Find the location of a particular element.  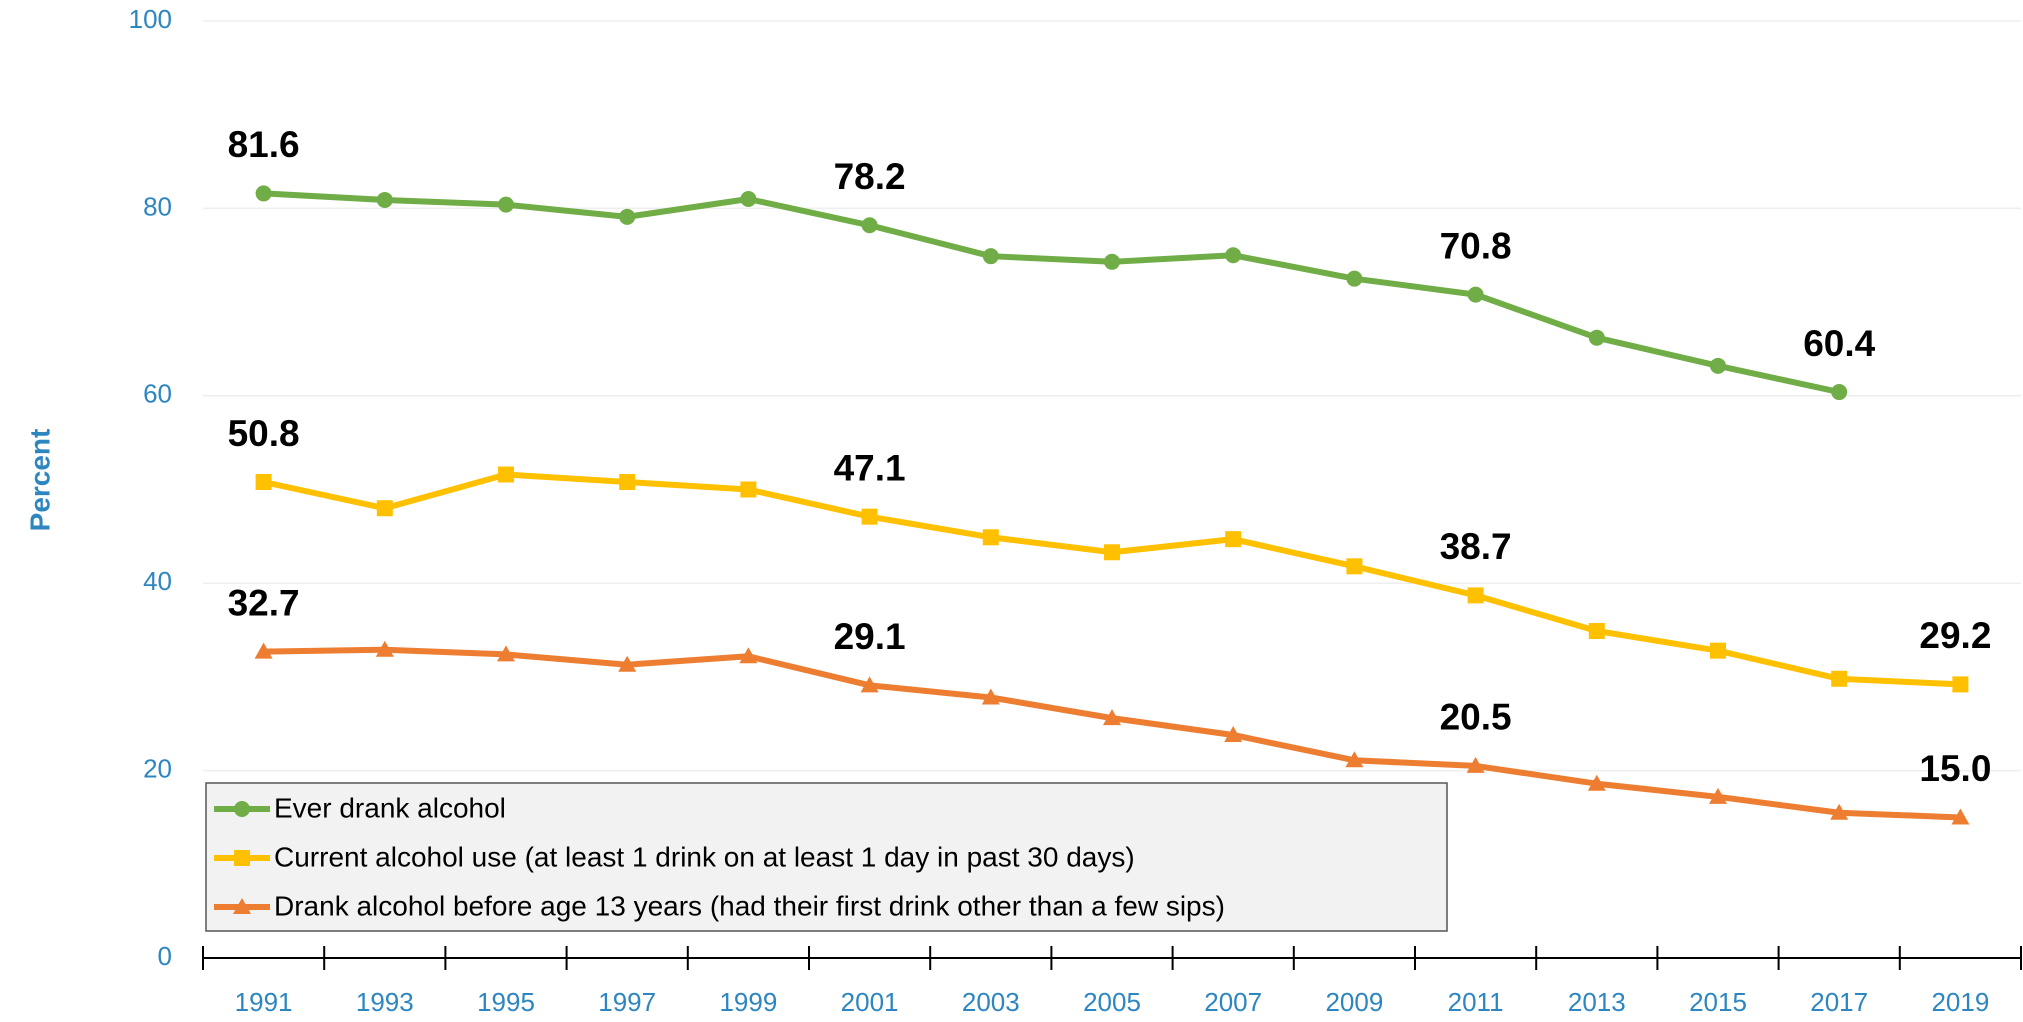

x-tick-label: 1999 is located at coordinates (748, 1002).